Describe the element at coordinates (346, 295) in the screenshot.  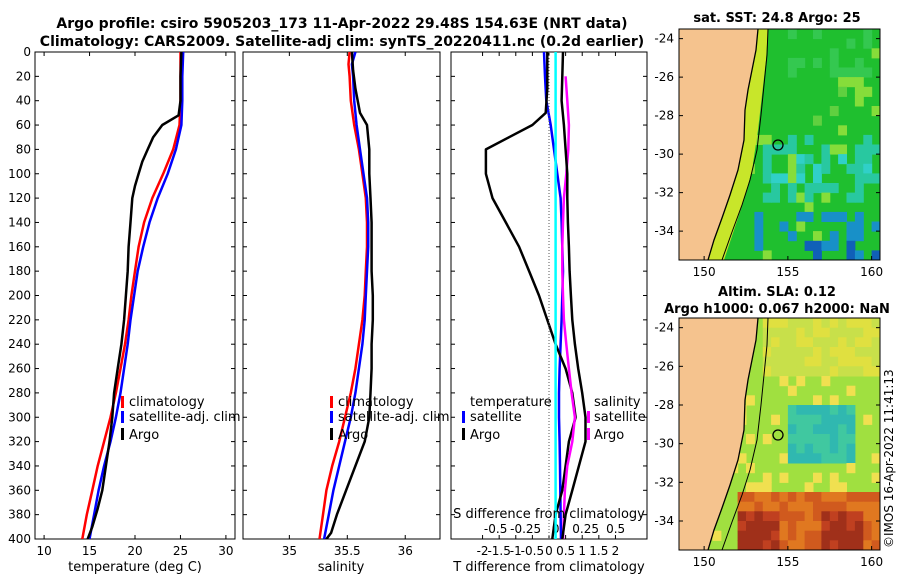
I see `salinity-lines` at that location.